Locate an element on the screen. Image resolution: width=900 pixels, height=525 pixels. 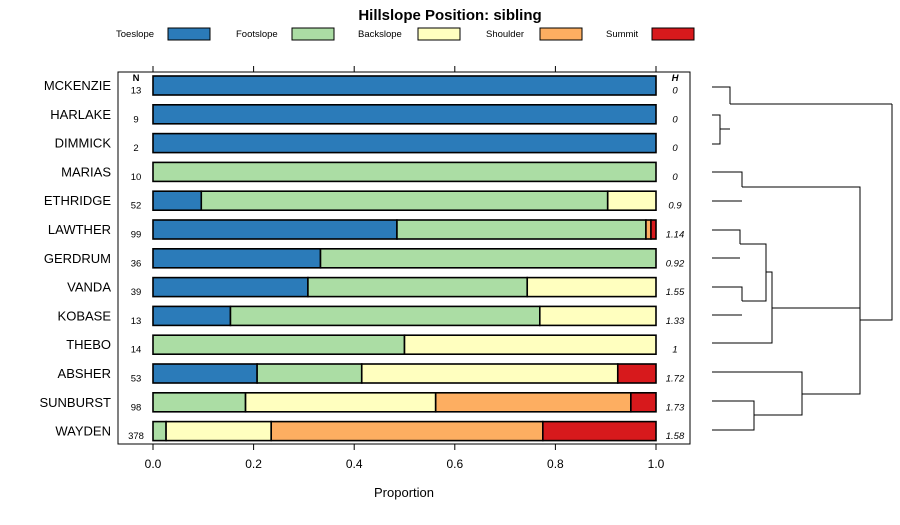
h-header: H is located at coordinates (676, 78).